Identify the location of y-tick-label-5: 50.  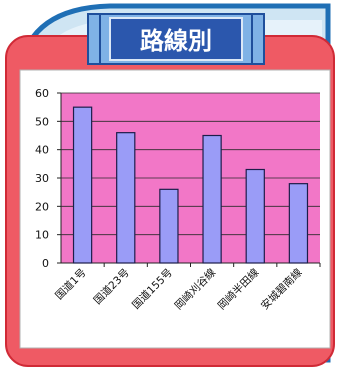
(42, 121).